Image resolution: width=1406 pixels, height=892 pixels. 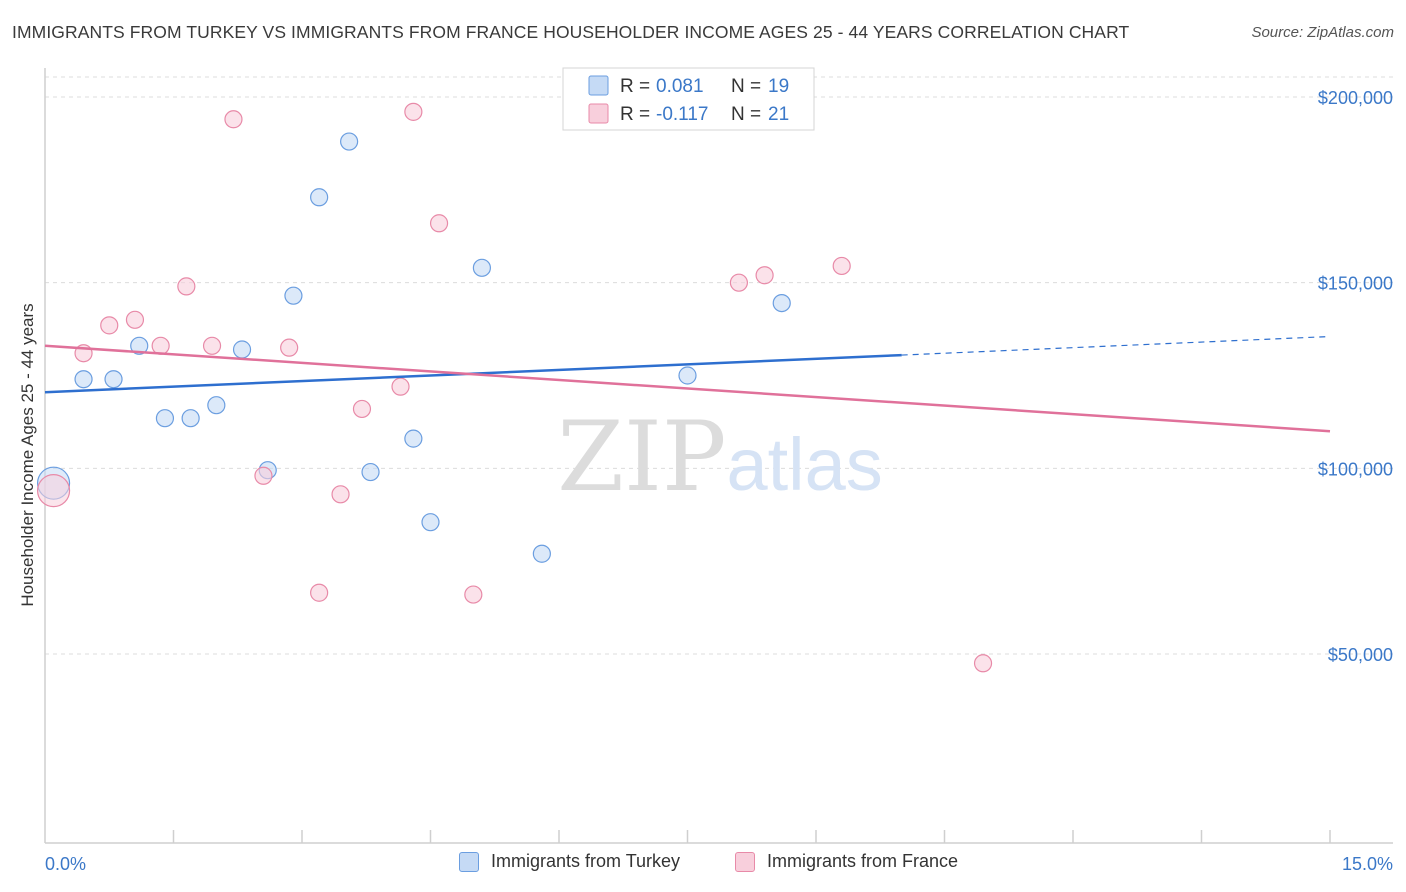 What do you see at coordinates (1355, 469) in the screenshot?
I see `y-tick-label-2: $100,000` at bounding box center [1355, 469].